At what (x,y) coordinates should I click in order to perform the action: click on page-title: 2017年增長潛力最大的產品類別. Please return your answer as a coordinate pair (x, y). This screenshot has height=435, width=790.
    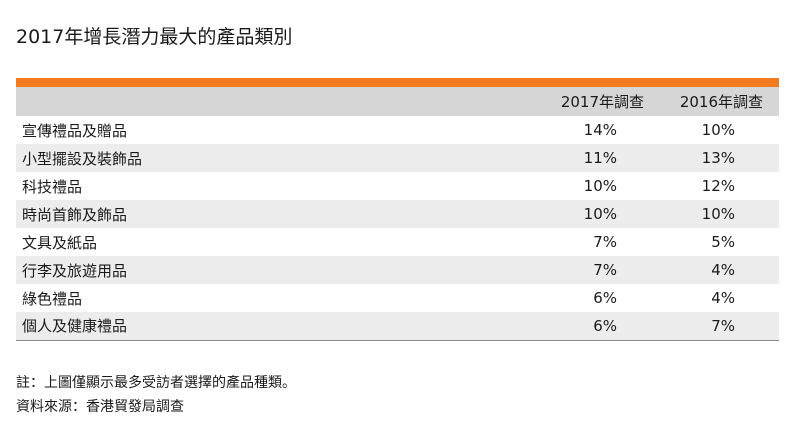
    Looking at the image, I should click on (154, 37).